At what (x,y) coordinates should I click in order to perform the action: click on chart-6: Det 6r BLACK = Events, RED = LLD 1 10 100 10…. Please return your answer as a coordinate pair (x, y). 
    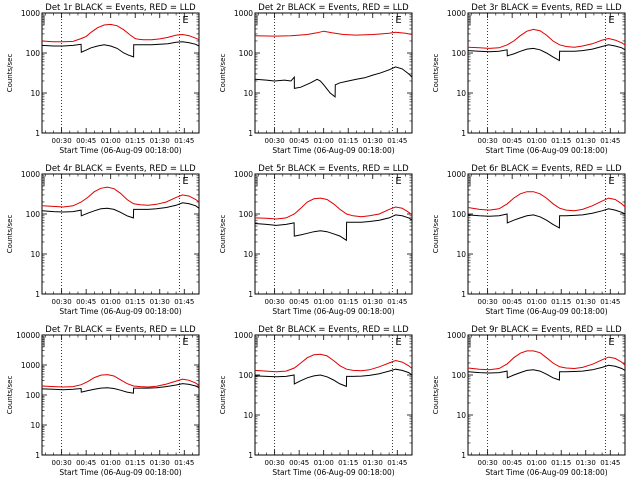
    Looking at the image, I should click on (529, 240).